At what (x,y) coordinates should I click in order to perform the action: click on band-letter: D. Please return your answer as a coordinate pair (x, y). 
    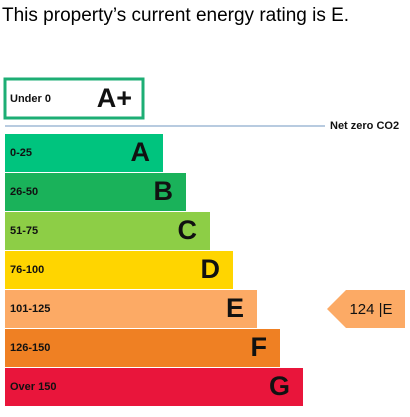
    Looking at the image, I should click on (211, 269).